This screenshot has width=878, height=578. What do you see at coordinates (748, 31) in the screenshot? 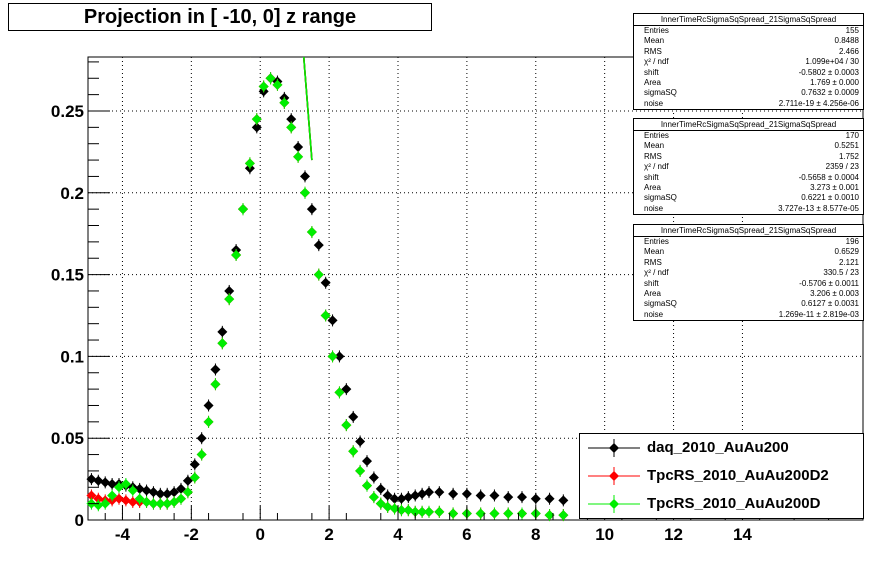
I see `stats-row: Entries 155` at bounding box center [748, 31].